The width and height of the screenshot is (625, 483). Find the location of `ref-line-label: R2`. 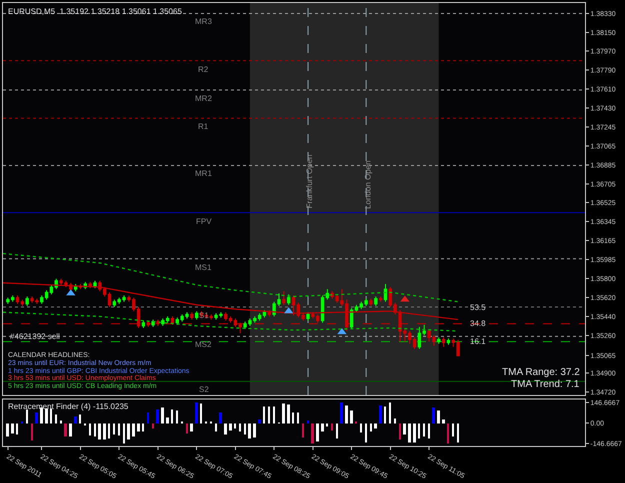

ref-line-label: R2 is located at coordinates (203, 69).